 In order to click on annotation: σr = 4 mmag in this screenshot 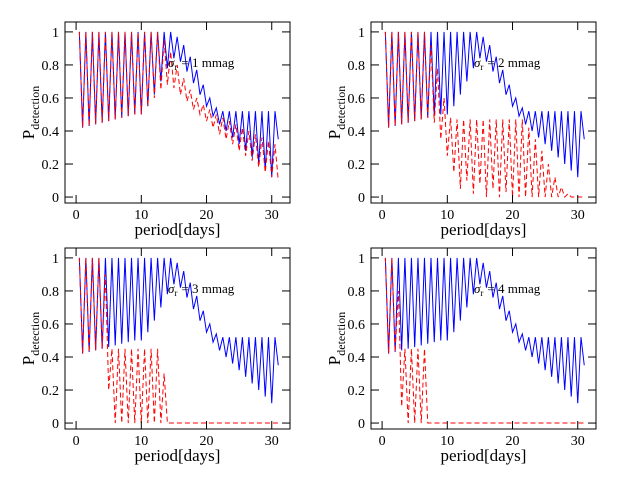, I will do `click(507, 289)`.